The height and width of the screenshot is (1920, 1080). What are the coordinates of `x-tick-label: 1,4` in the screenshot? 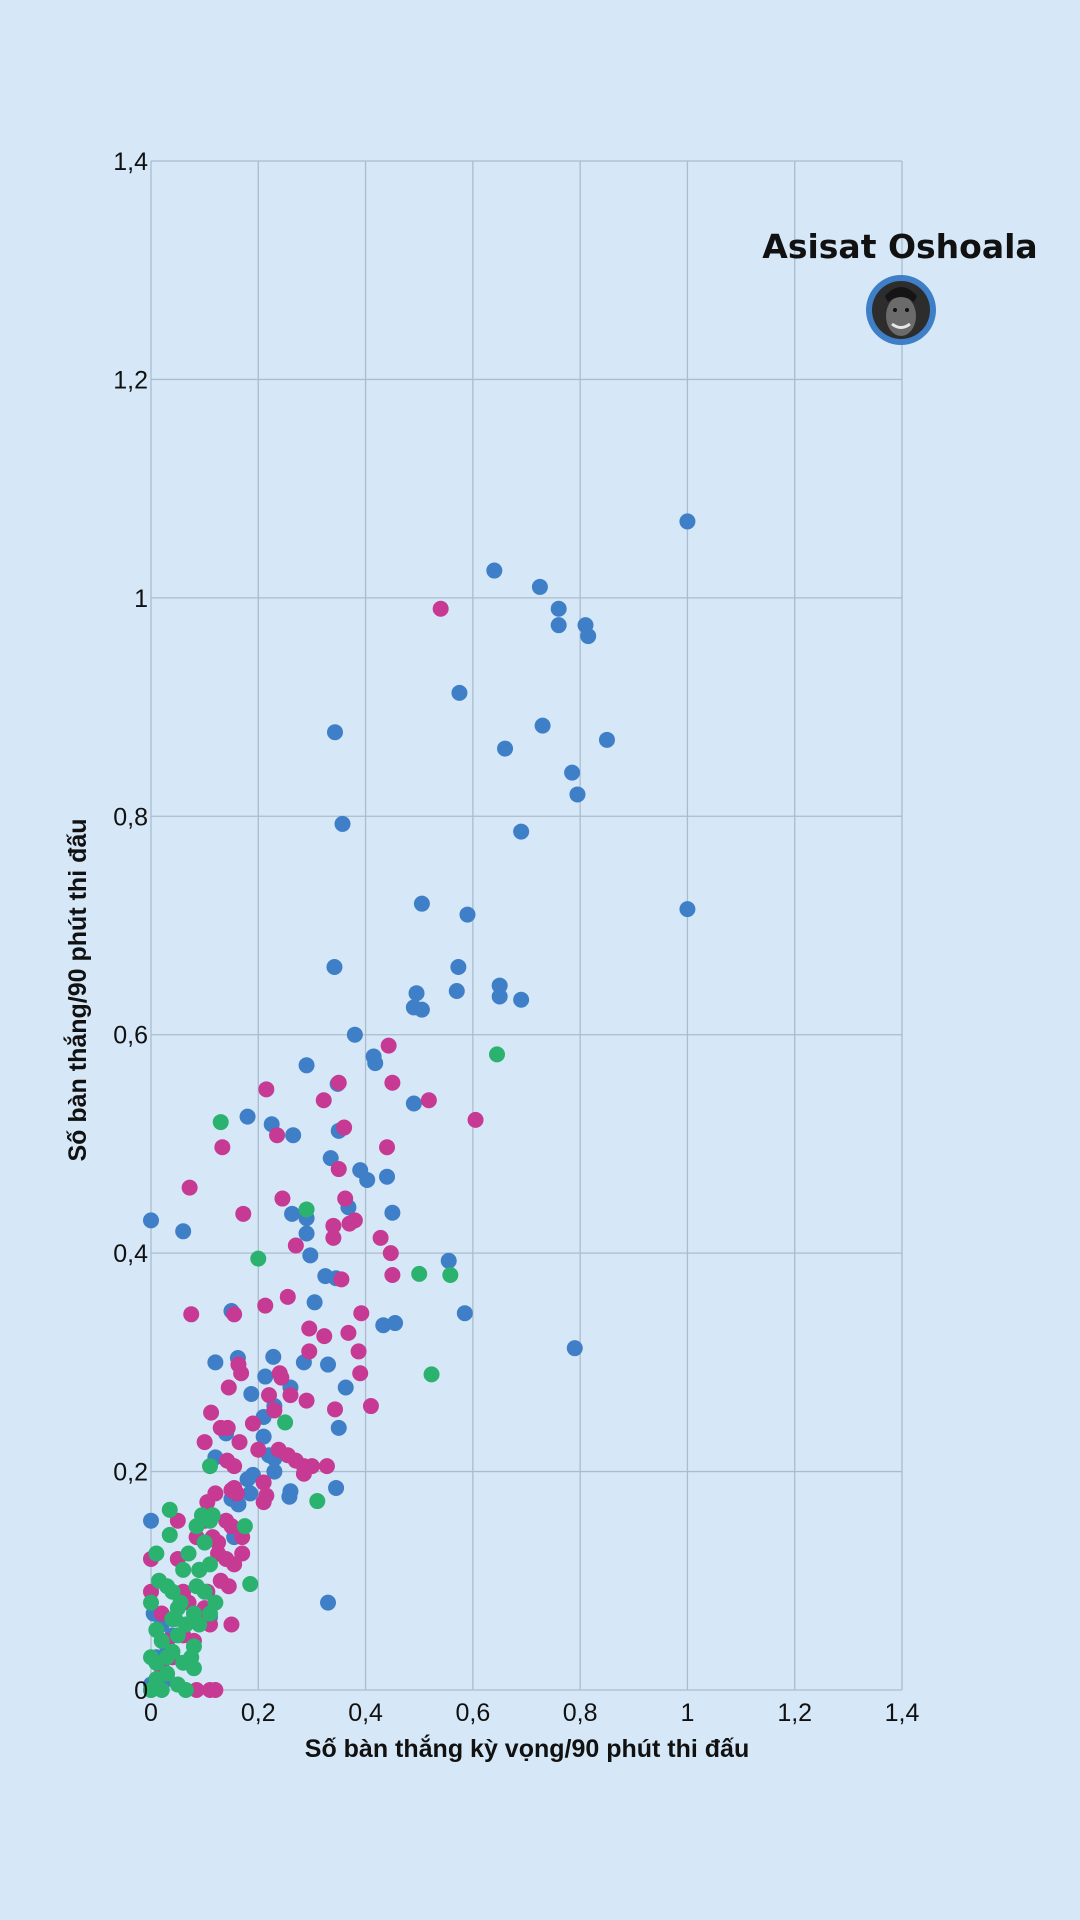 It's located at (902, 1713).